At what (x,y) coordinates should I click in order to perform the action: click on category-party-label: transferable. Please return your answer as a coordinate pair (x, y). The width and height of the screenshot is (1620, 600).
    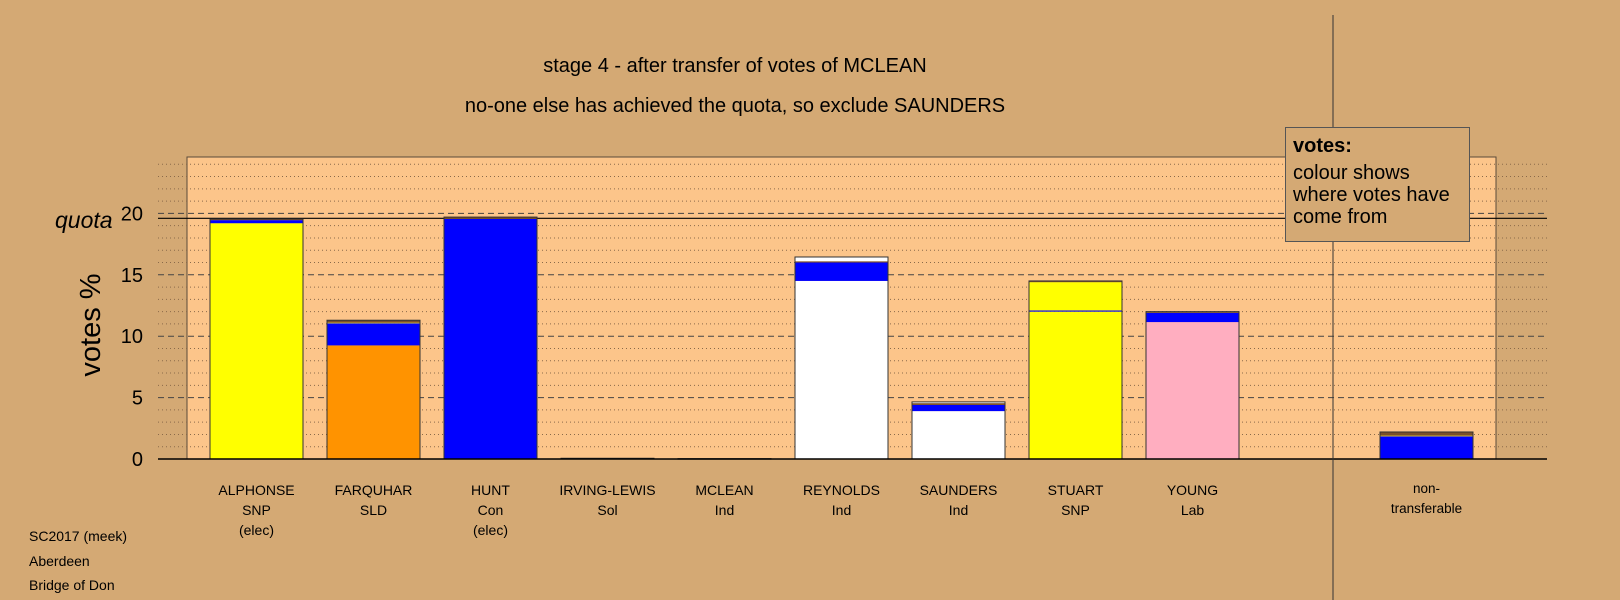
    Looking at the image, I should click on (1426, 508).